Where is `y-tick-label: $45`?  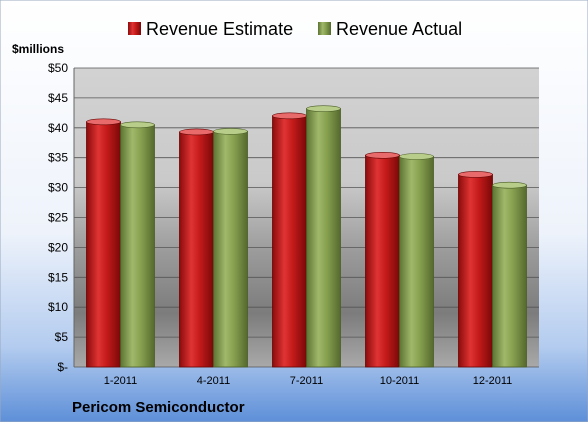
y-tick-label: $45 is located at coordinates (58, 98).